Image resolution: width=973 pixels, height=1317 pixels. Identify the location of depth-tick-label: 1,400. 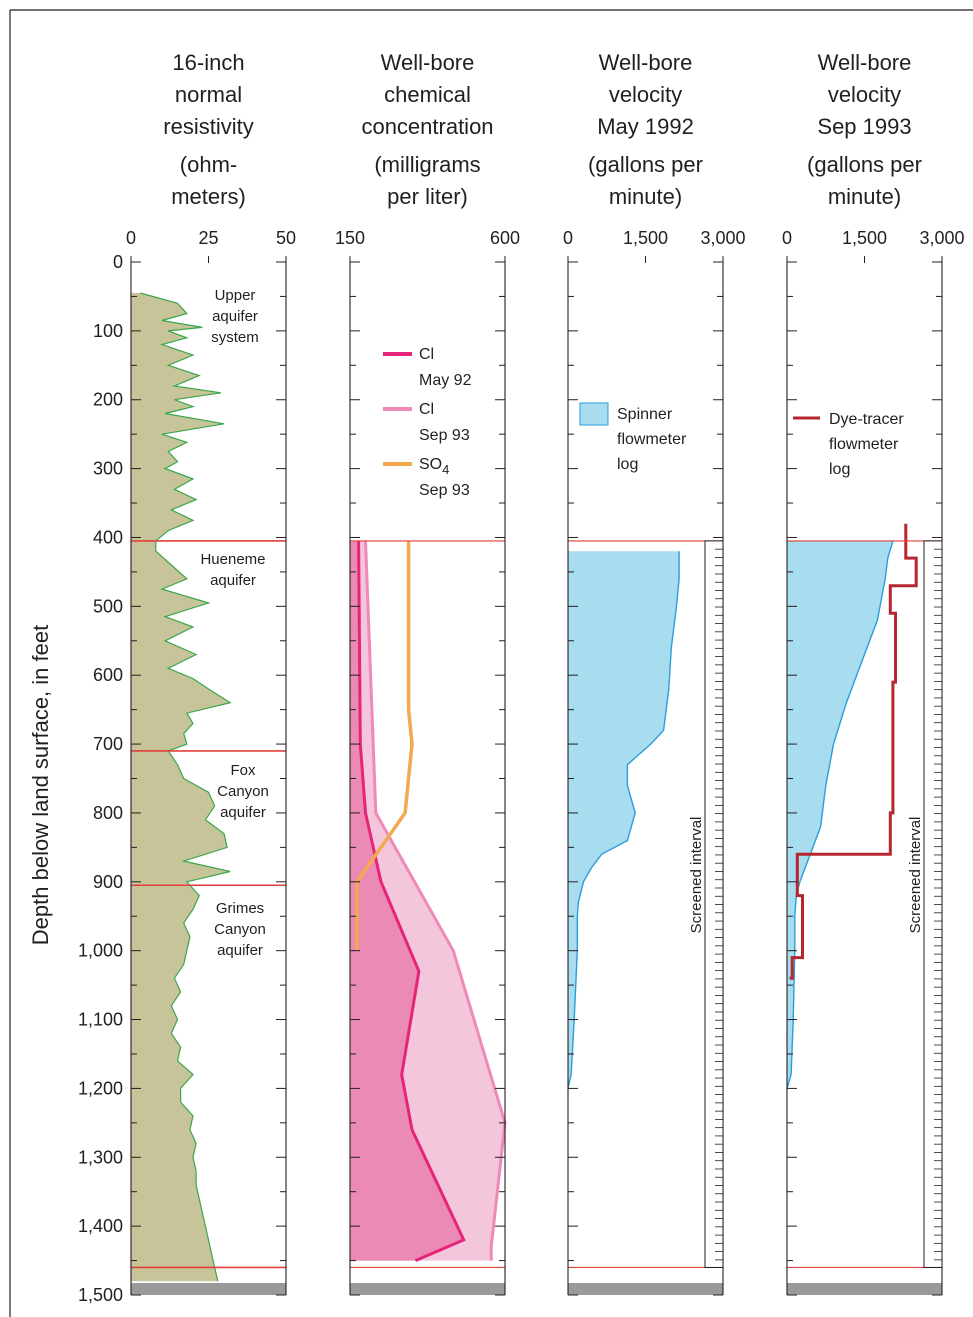
(100, 1226).